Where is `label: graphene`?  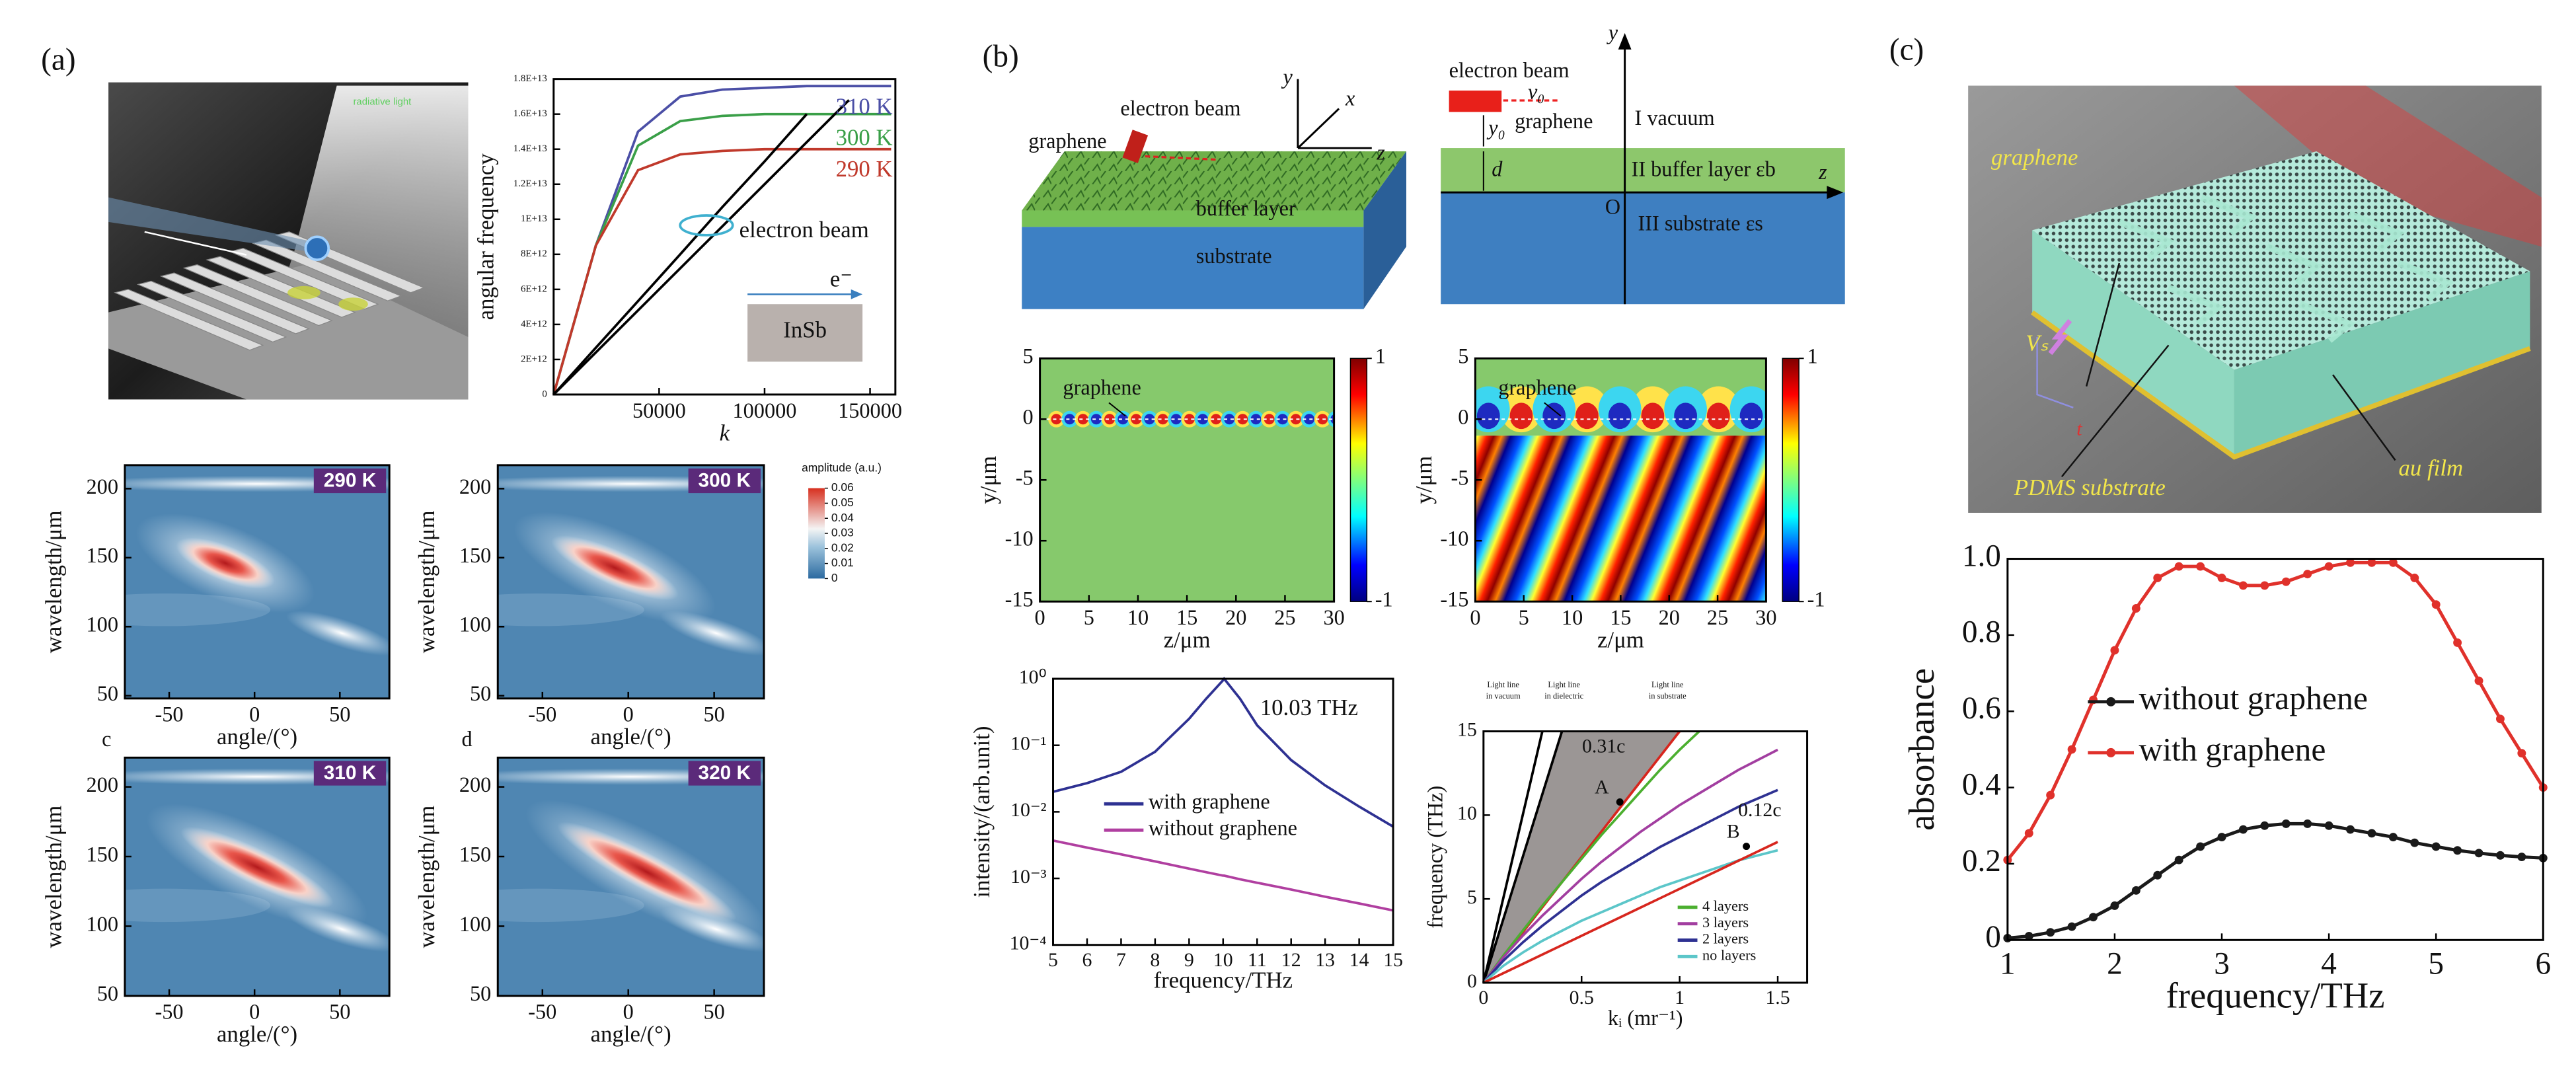 label: graphene is located at coordinates (2034, 157).